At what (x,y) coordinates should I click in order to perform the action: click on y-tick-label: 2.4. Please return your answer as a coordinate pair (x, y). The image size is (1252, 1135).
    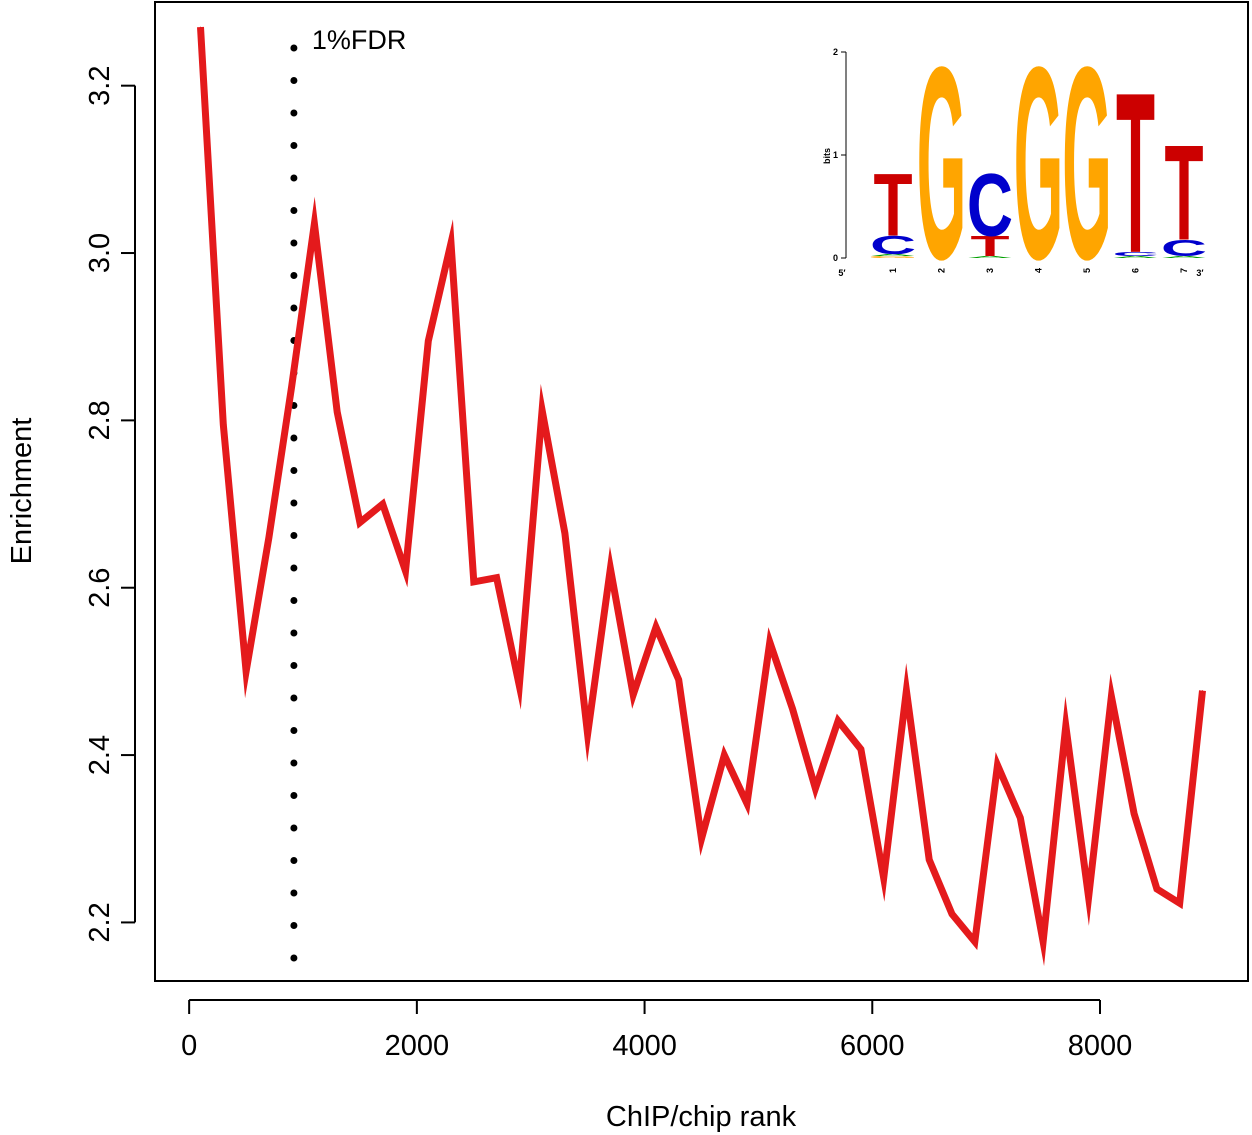
    Looking at the image, I should click on (100, 755).